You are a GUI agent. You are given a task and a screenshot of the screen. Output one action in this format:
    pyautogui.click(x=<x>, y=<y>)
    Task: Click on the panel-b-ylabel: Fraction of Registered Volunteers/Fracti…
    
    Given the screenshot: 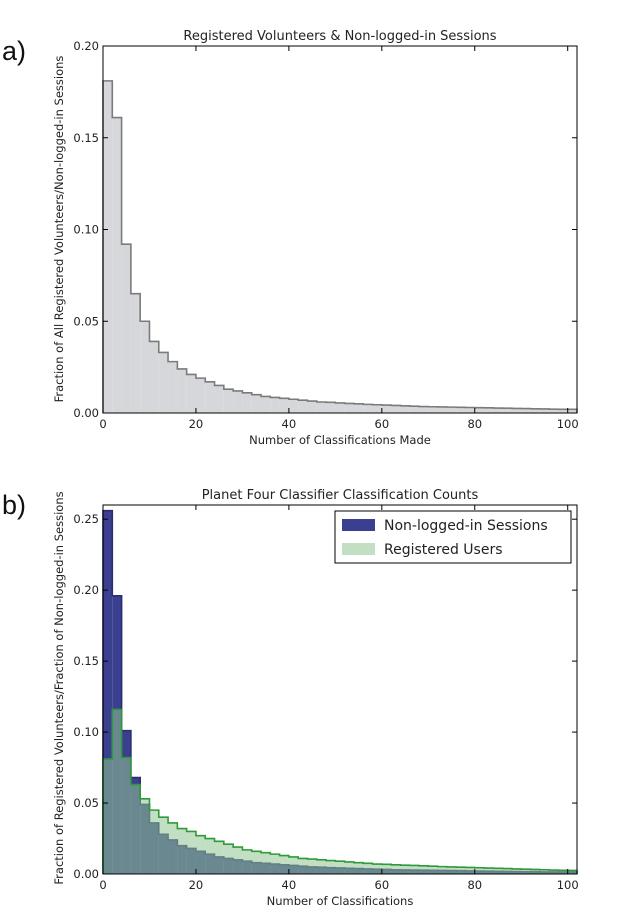 What is the action you would take?
    pyautogui.click(x=59, y=687)
    